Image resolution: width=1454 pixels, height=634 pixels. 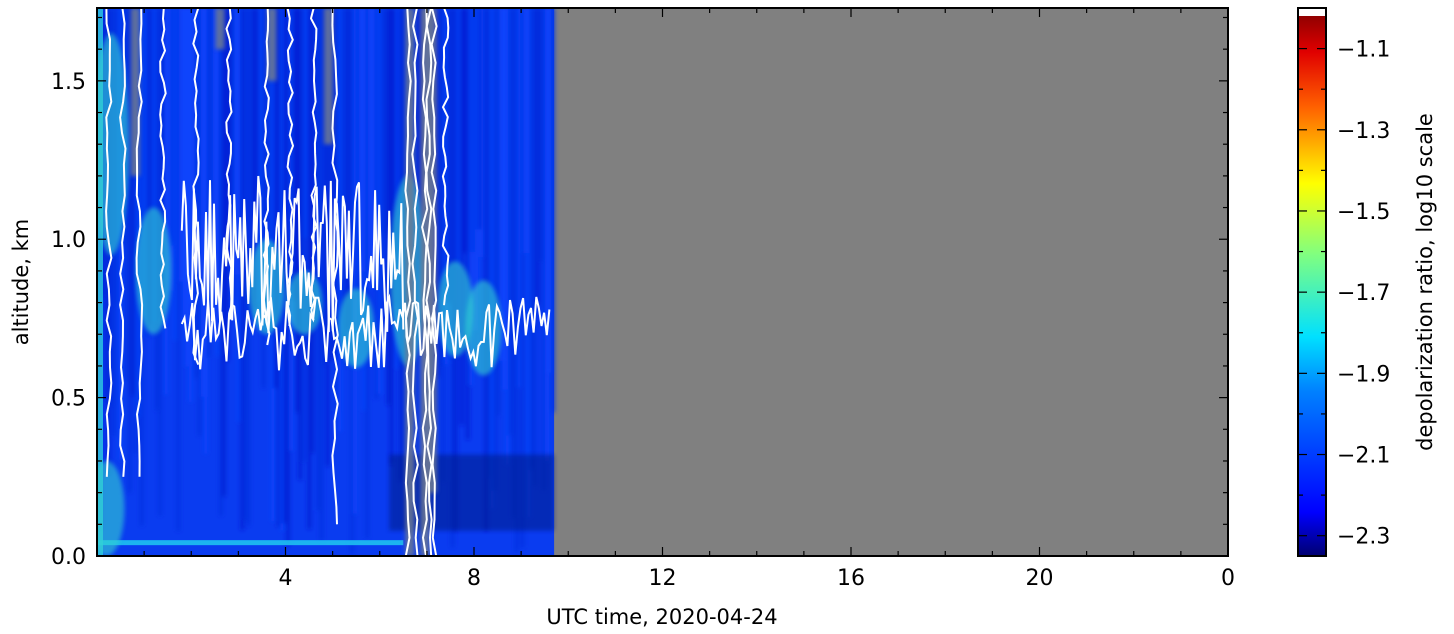 I want to click on x-axis-label: UTC time, 2020-04-24, so click(x=661, y=617).